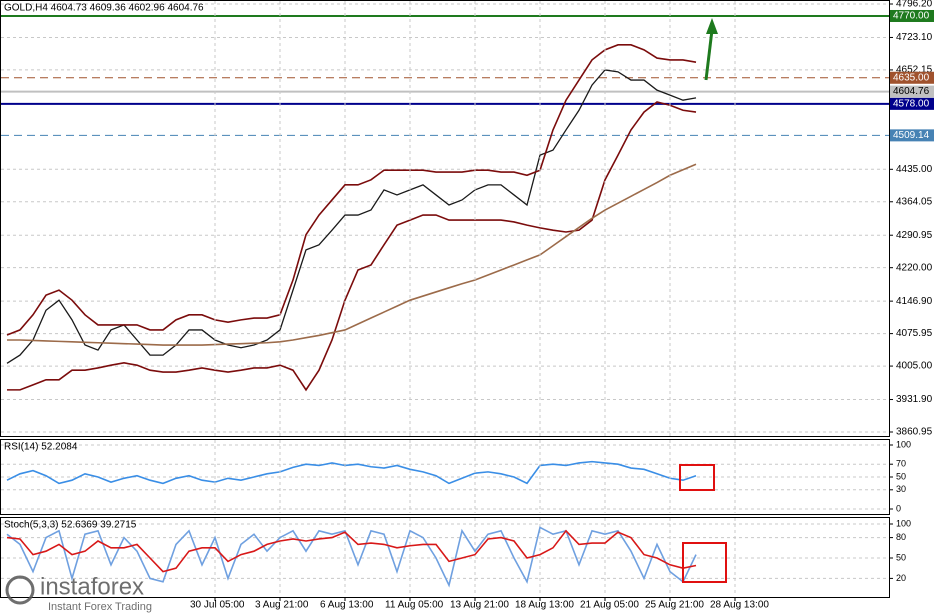 The image size is (938, 616). Describe the element at coordinates (739, 605) in the screenshot. I see `x-tick-label: 28 Aug 13:00` at that location.